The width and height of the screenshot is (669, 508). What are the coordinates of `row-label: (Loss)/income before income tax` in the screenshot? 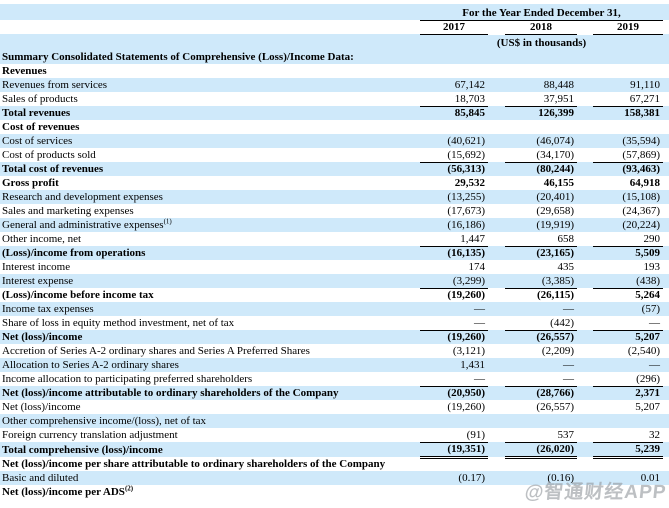 It's located at (210, 295).